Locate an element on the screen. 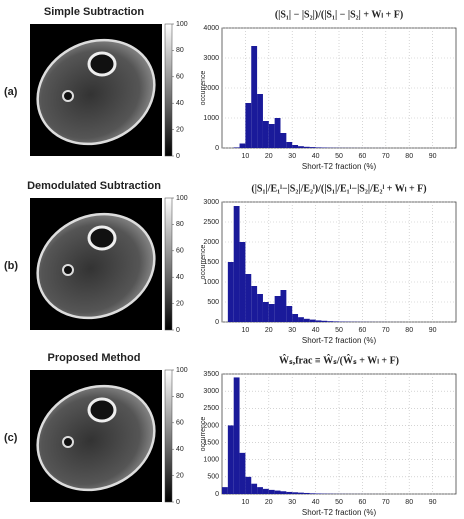 The image size is (464, 519). x-tick-label: 40 is located at coordinates (316, 330).